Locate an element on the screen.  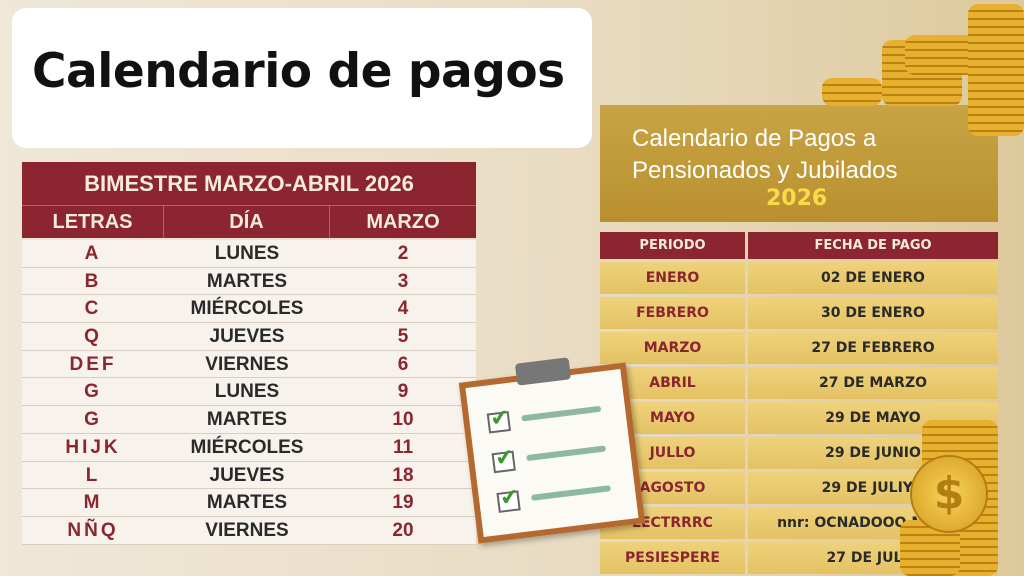
title-box: Calendario de pagos is located at coordinates (302, 78).